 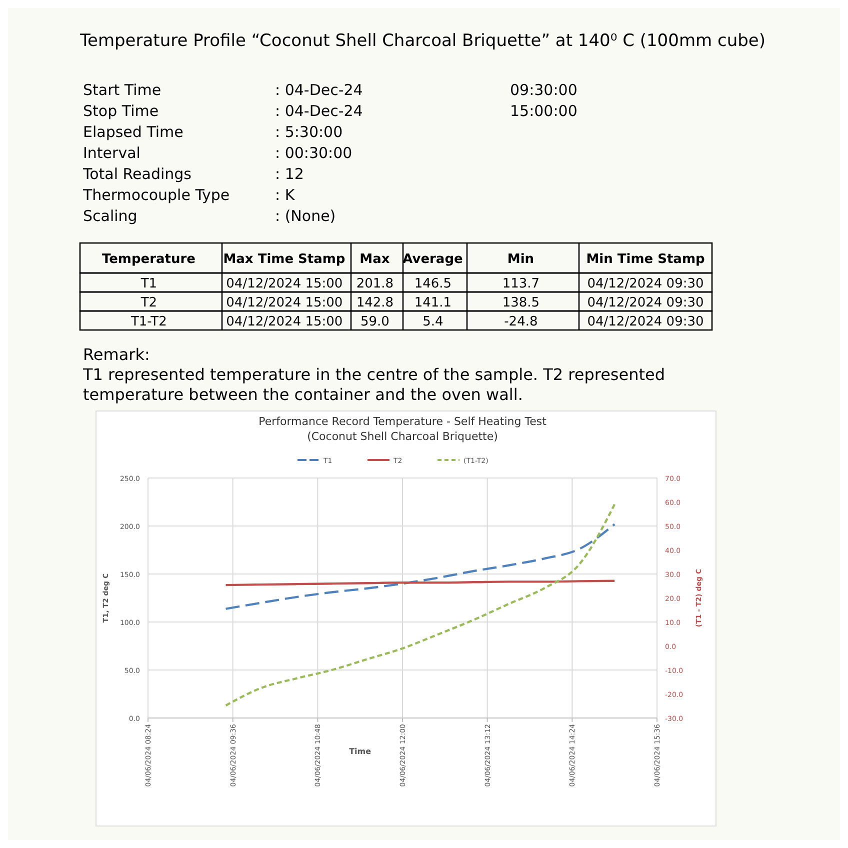 What do you see at coordinates (217, 153) in the screenshot?
I see `text: Interval : 00:30:00` at bounding box center [217, 153].